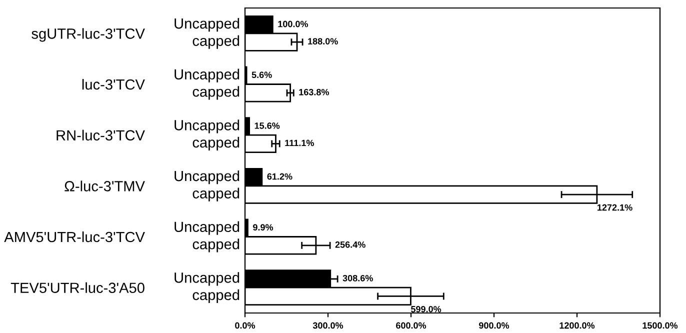  What do you see at coordinates (113, 84) in the screenshot?
I see `y-tick-label: luc-3'TCV` at bounding box center [113, 84].